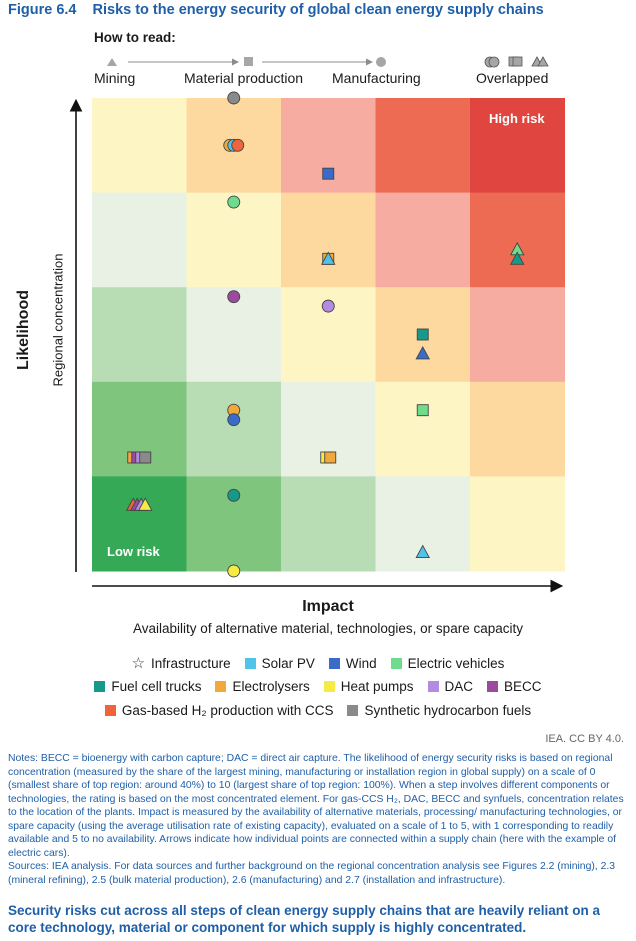 The height and width of the screenshot is (941, 636). What do you see at coordinates (448, 710) in the screenshot?
I see `legend-label: Synthetic hydrocarbon fuels` at bounding box center [448, 710].